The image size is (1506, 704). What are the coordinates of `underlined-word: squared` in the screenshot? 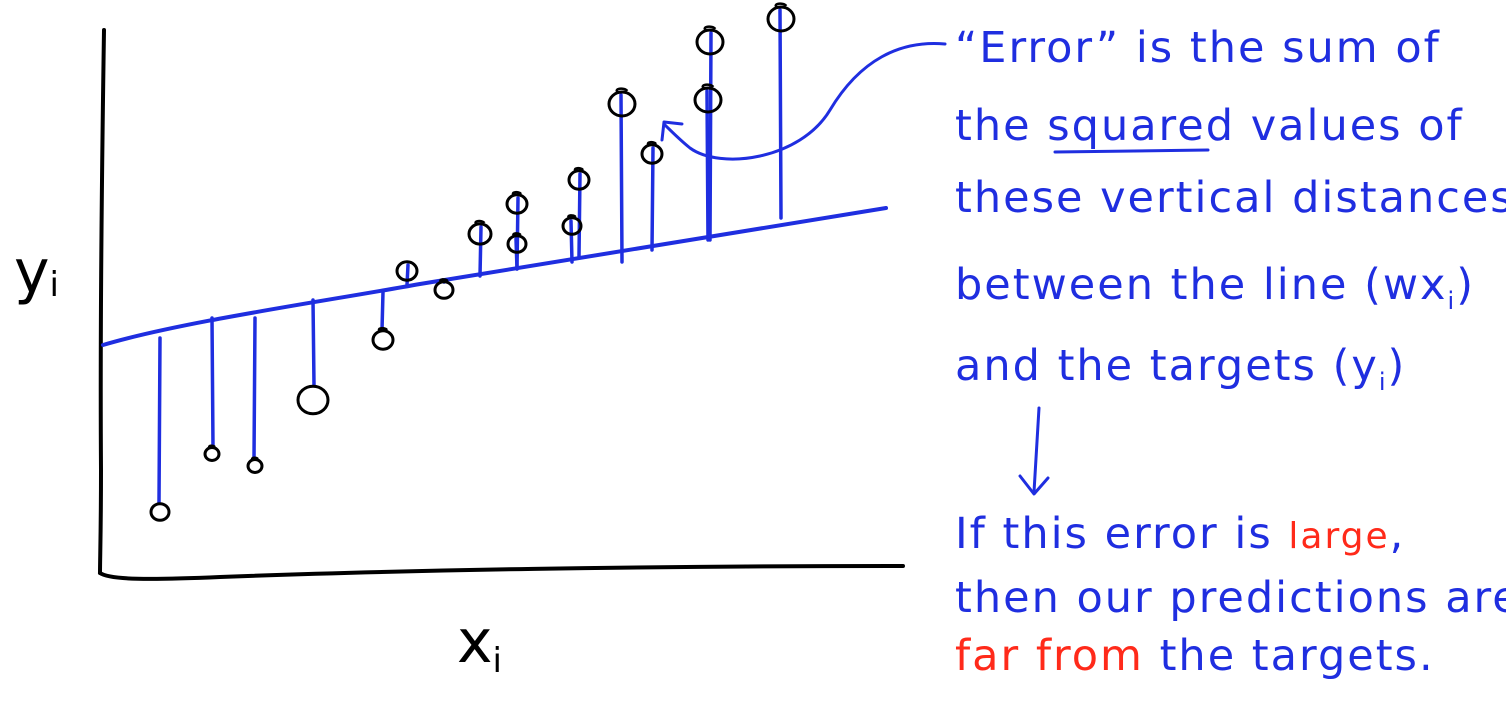 It's located at (1141, 126).